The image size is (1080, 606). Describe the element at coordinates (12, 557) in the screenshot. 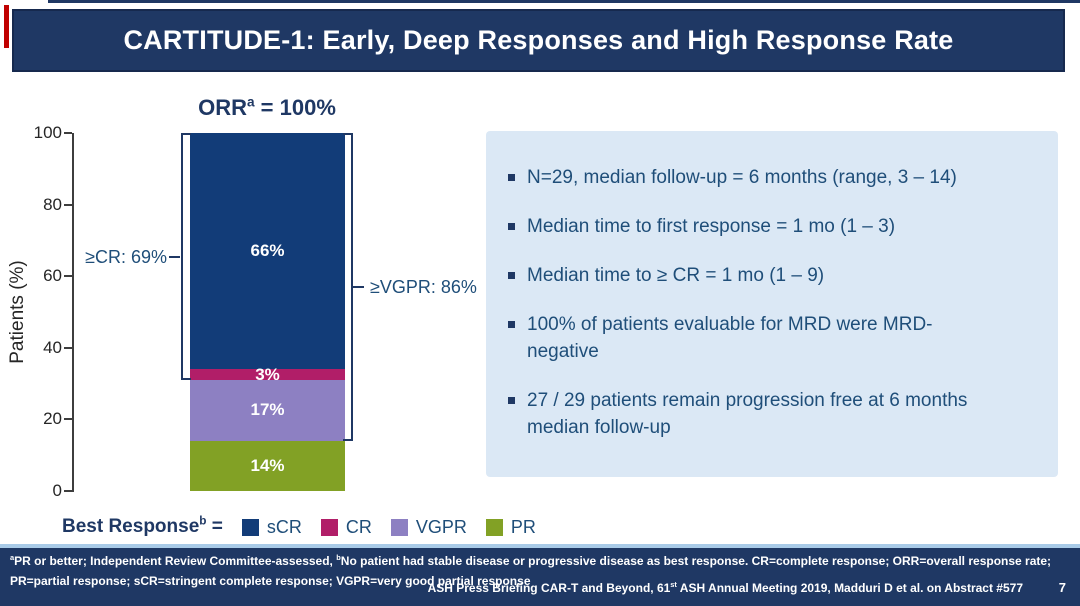

I see `footnote-superscript-a: a` at that location.